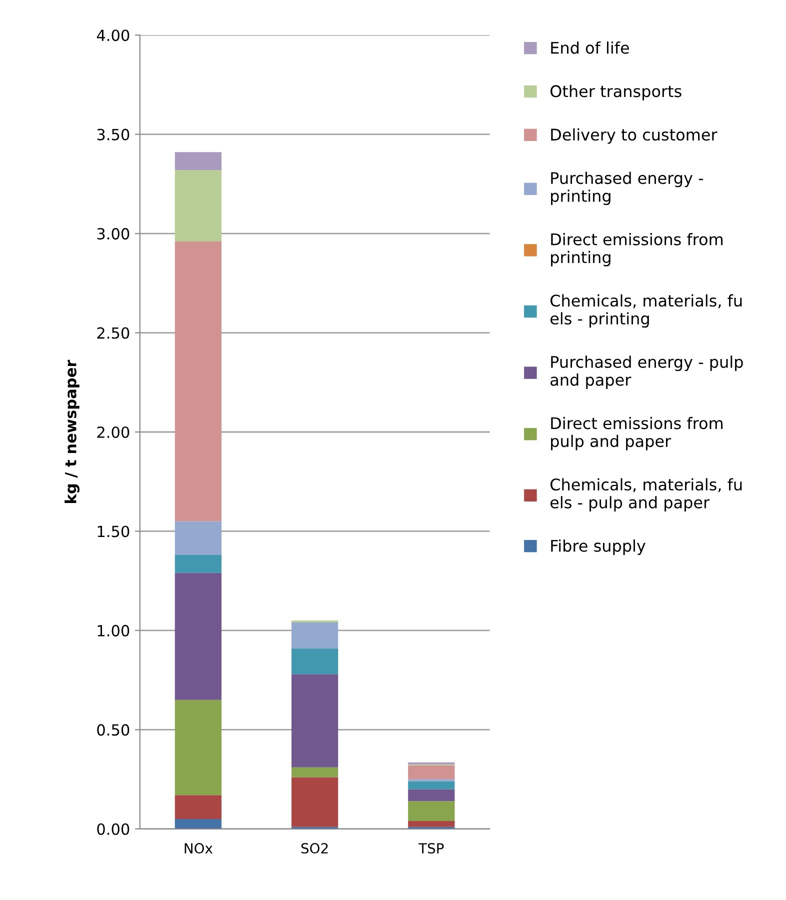 The width and height of the screenshot is (786, 900). Describe the element at coordinates (114, 532) in the screenshot. I see `y-tick-label: 1.50` at that location.